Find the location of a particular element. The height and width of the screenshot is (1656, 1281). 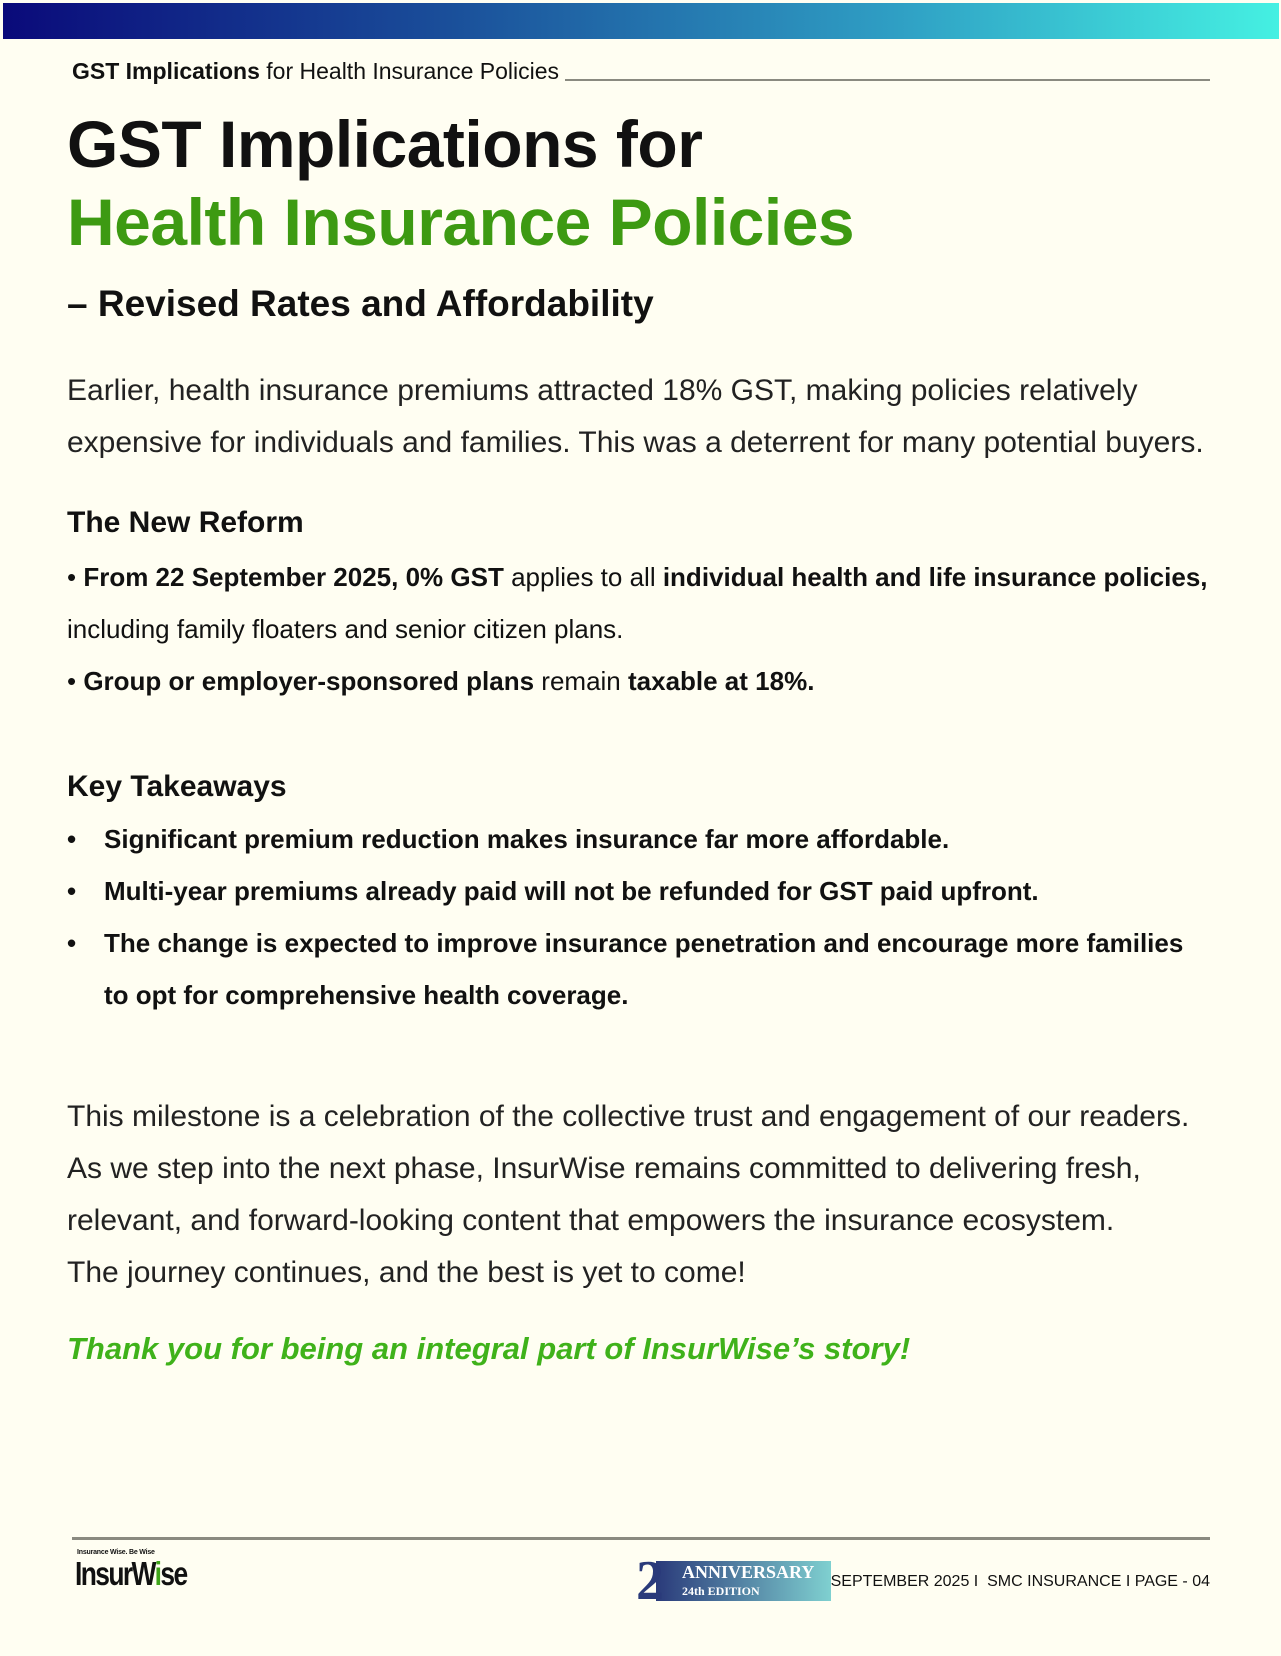

bullet-text: applies to all is located at coordinates (583, 577).